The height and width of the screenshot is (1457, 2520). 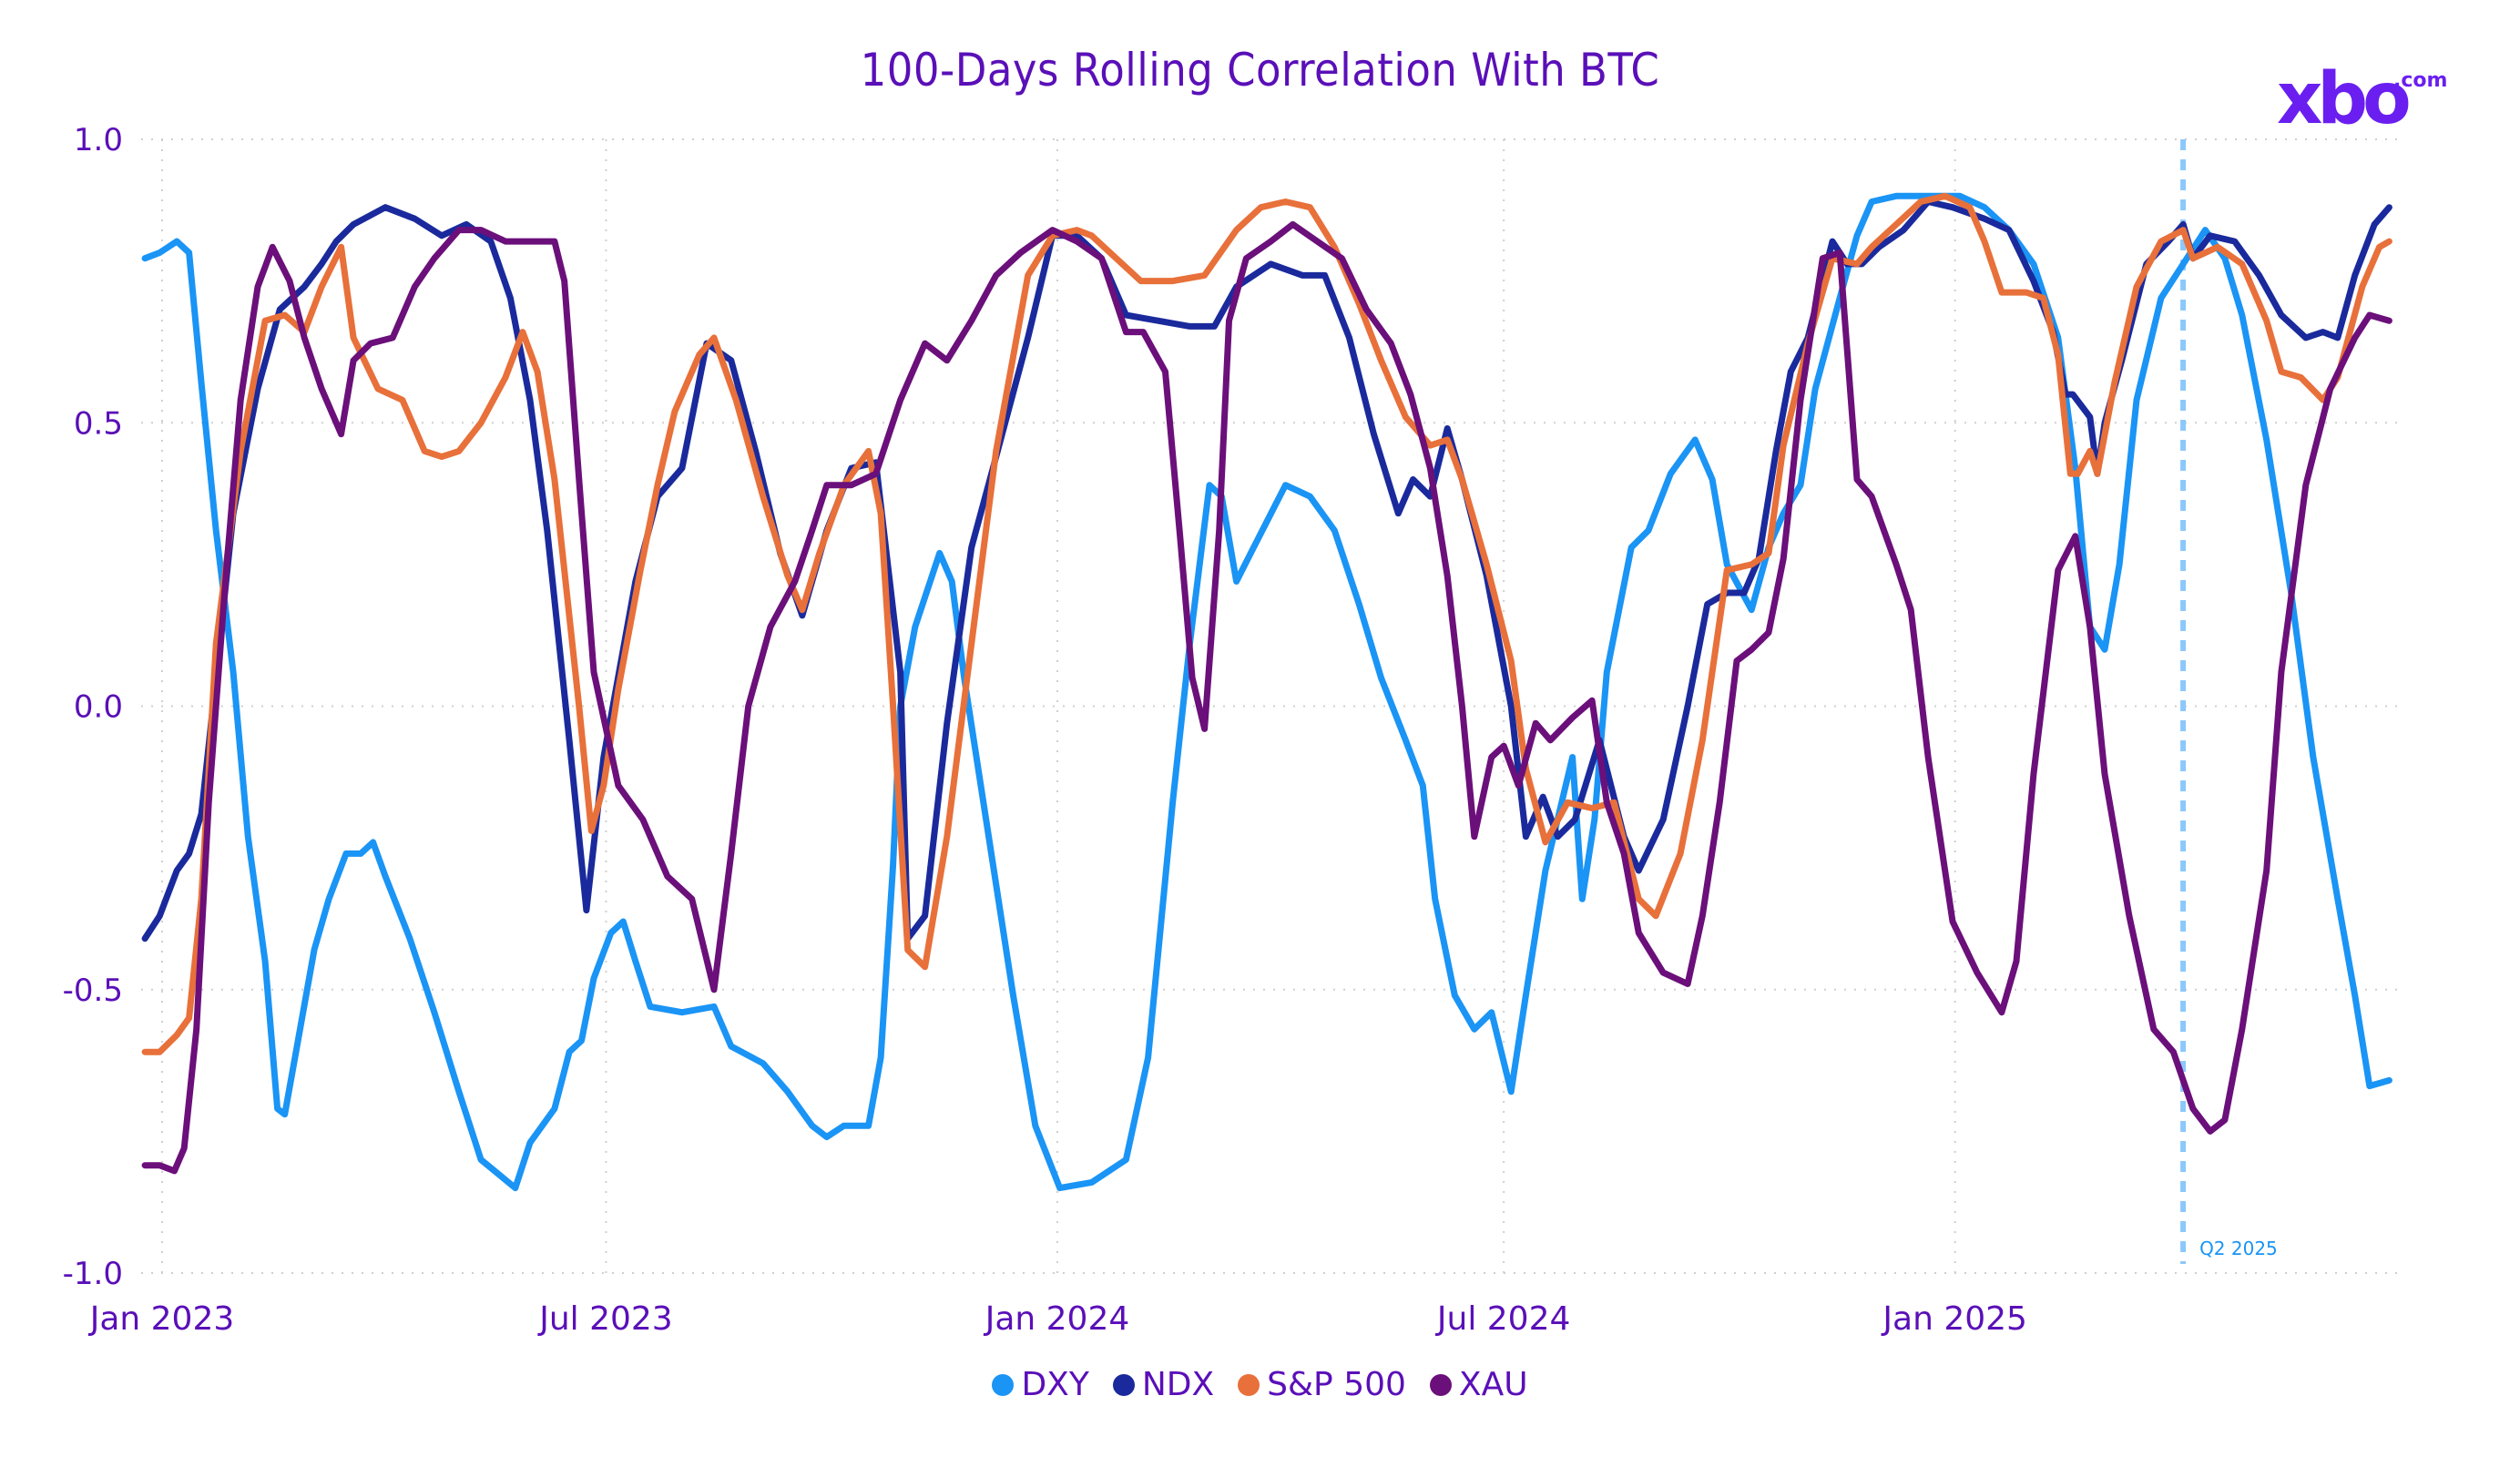 What do you see at coordinates (1440, 1385) in the screenshot?
I see `legend-marker-xau` at bounding box center [1440, 1385].